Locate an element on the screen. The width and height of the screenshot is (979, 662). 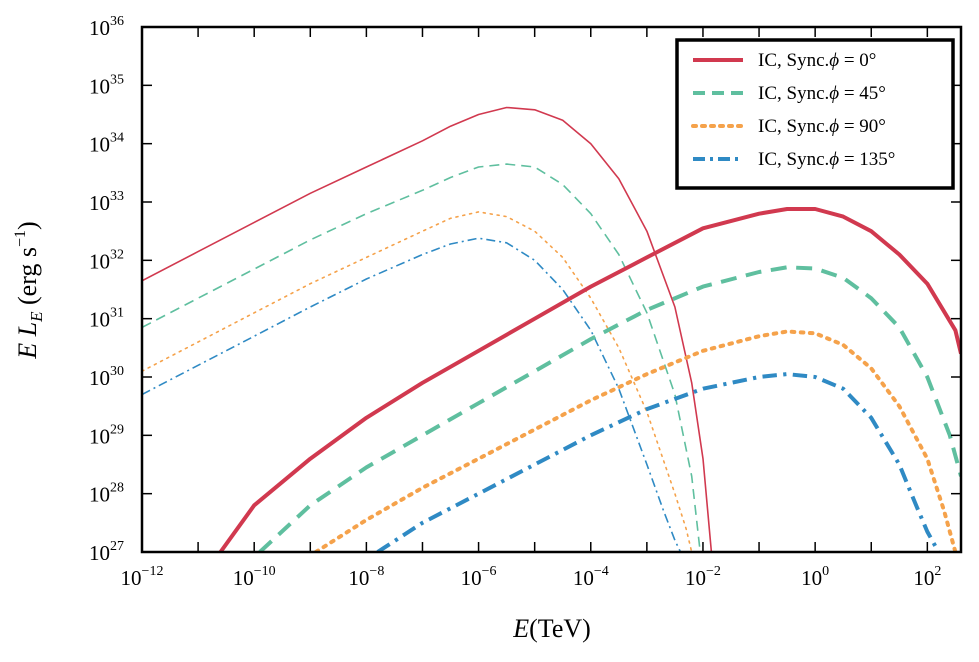
legend-label: IC, Sync.ϕ = 90° is located at coordinates (822, 126).